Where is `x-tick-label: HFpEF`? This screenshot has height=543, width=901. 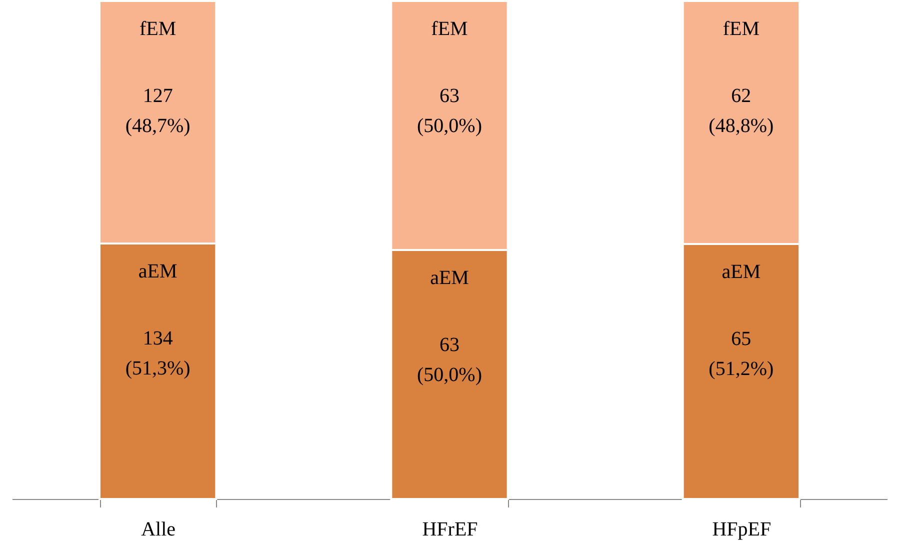
x-tick-label: HFpEF is located at coordinates (742, 529).